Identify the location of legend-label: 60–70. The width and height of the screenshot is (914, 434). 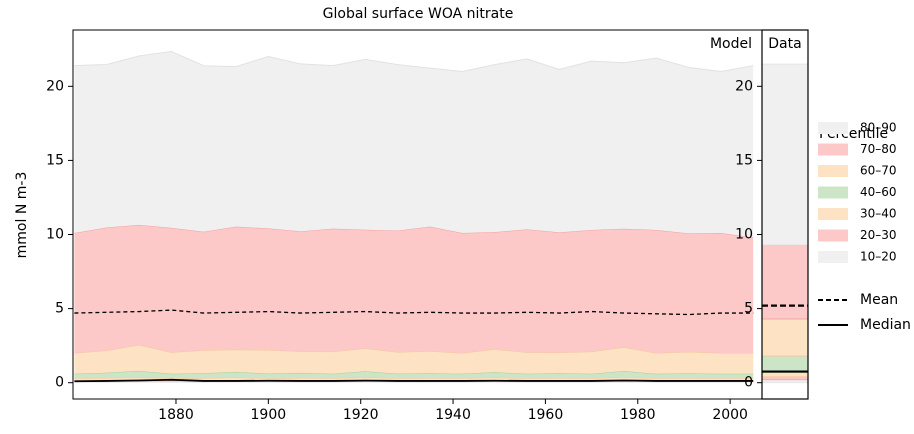
(878, 171).